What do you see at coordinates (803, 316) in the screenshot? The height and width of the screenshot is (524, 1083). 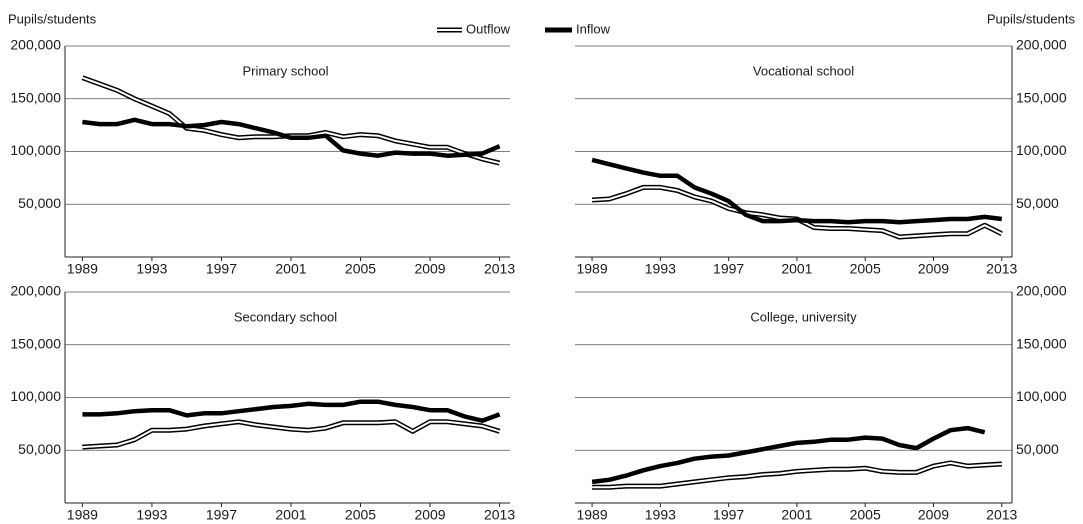 I see `panel-title: College, university` at bounding box center [803, 316].